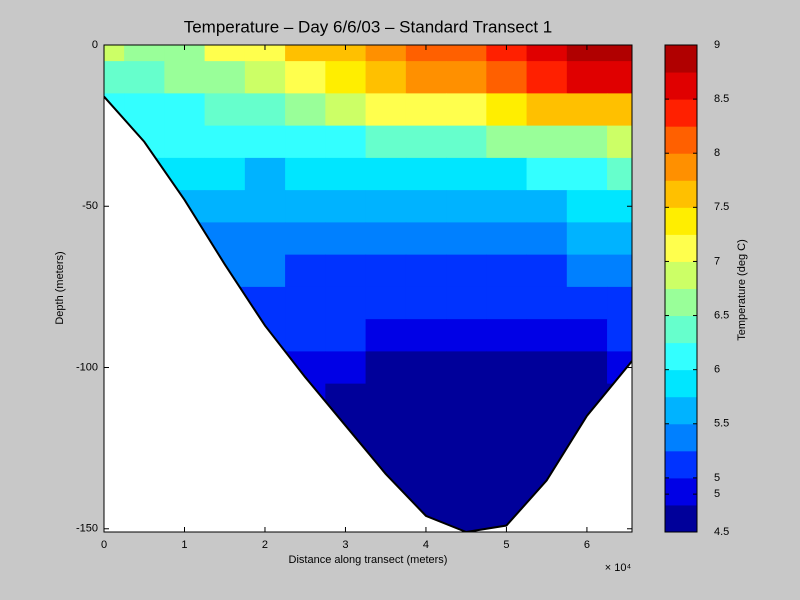  I want to click on colorbar-tick-label: 5, so click(717, 494).